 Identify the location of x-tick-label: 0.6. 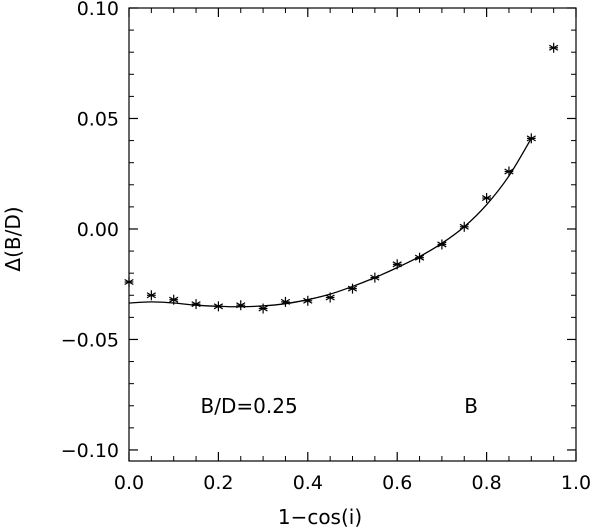
(397, 483).